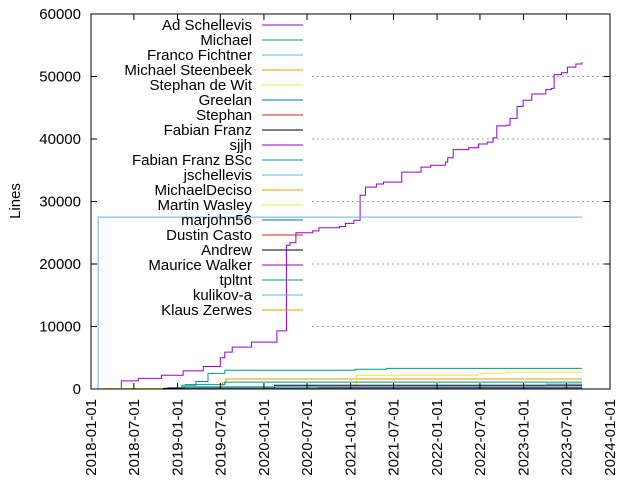 The height and width of the screenshot is (480, 640). What do you see at coordinates (60, 139) in the screenshot?
I see `y-tick-label: 40000` at bounding box center [60, 139].